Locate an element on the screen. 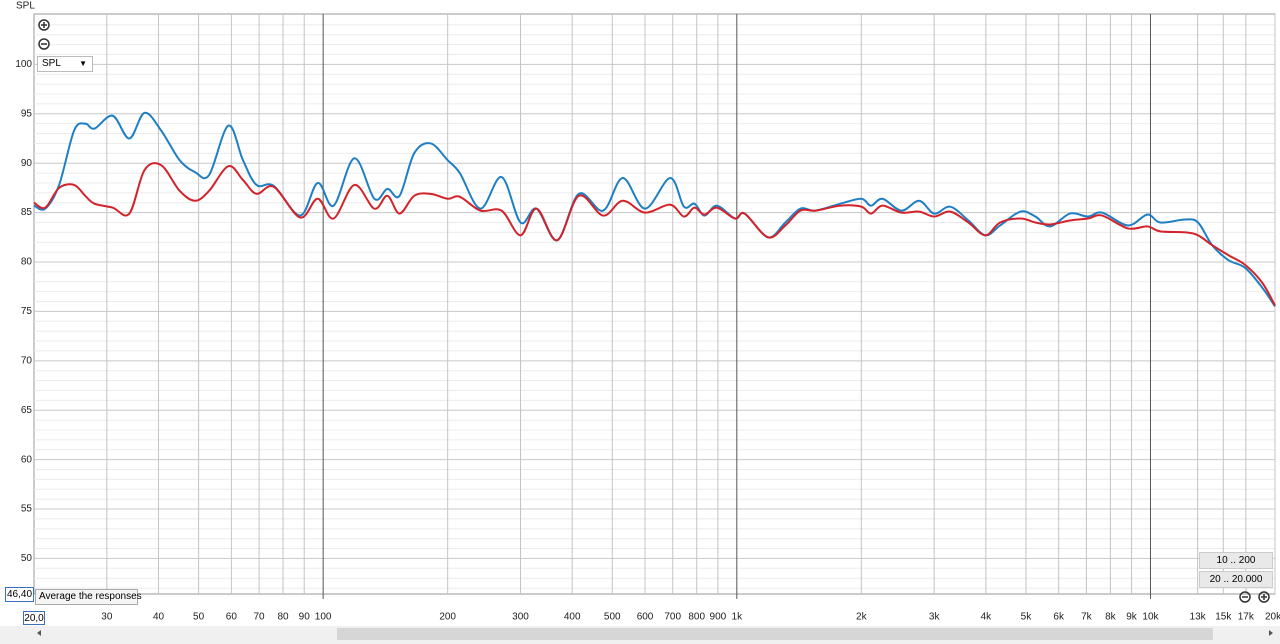 The image size is (1280, 644). tooltip: Average the responses is located at coordinates (88, 597).